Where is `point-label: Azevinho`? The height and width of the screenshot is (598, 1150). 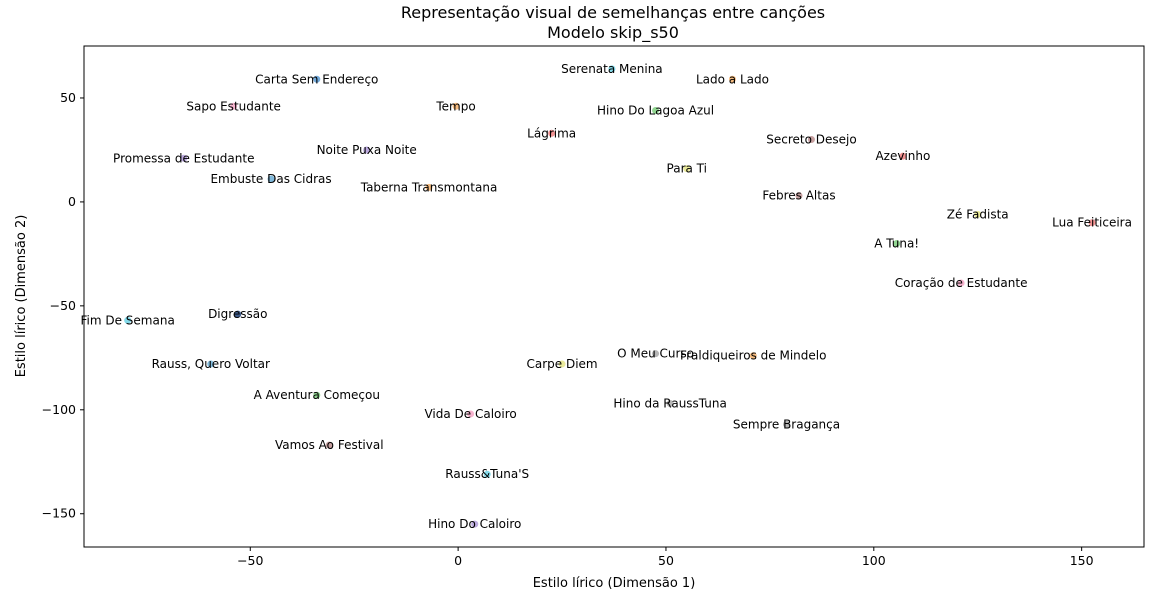 point-label: Azevinho is located at coordinates (902, 156).